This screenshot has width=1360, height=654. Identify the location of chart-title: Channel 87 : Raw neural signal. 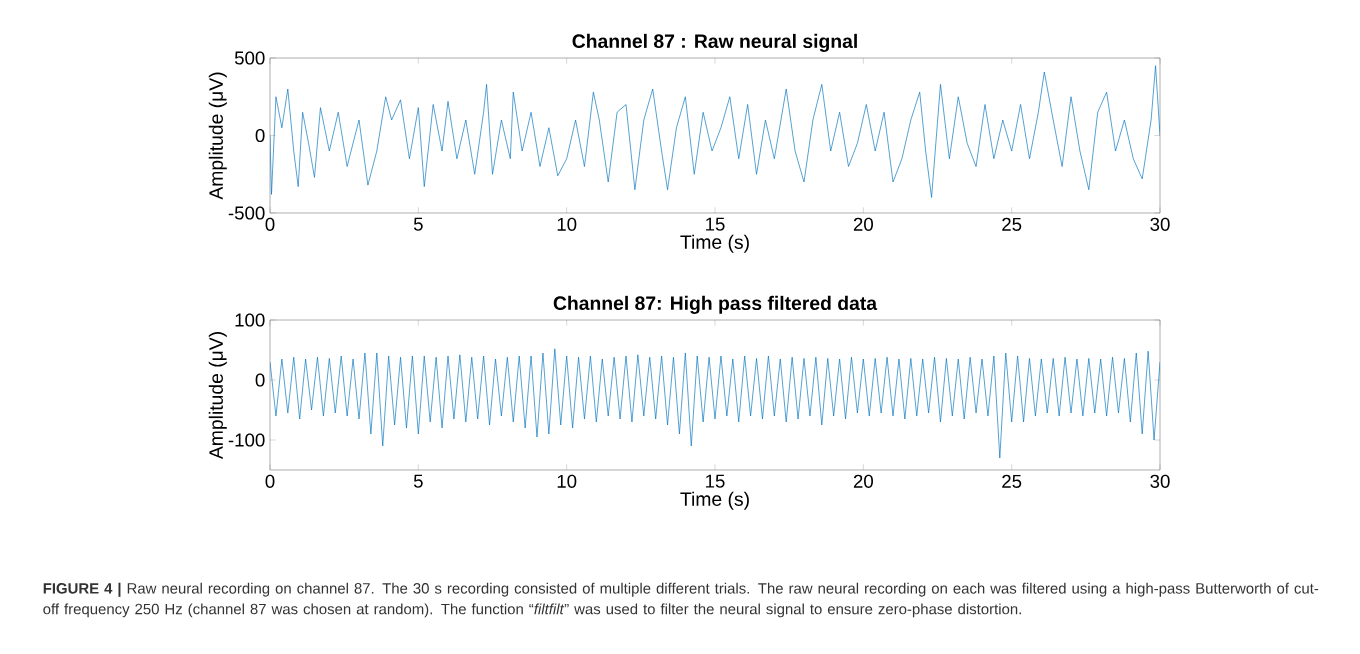
(714, 42).